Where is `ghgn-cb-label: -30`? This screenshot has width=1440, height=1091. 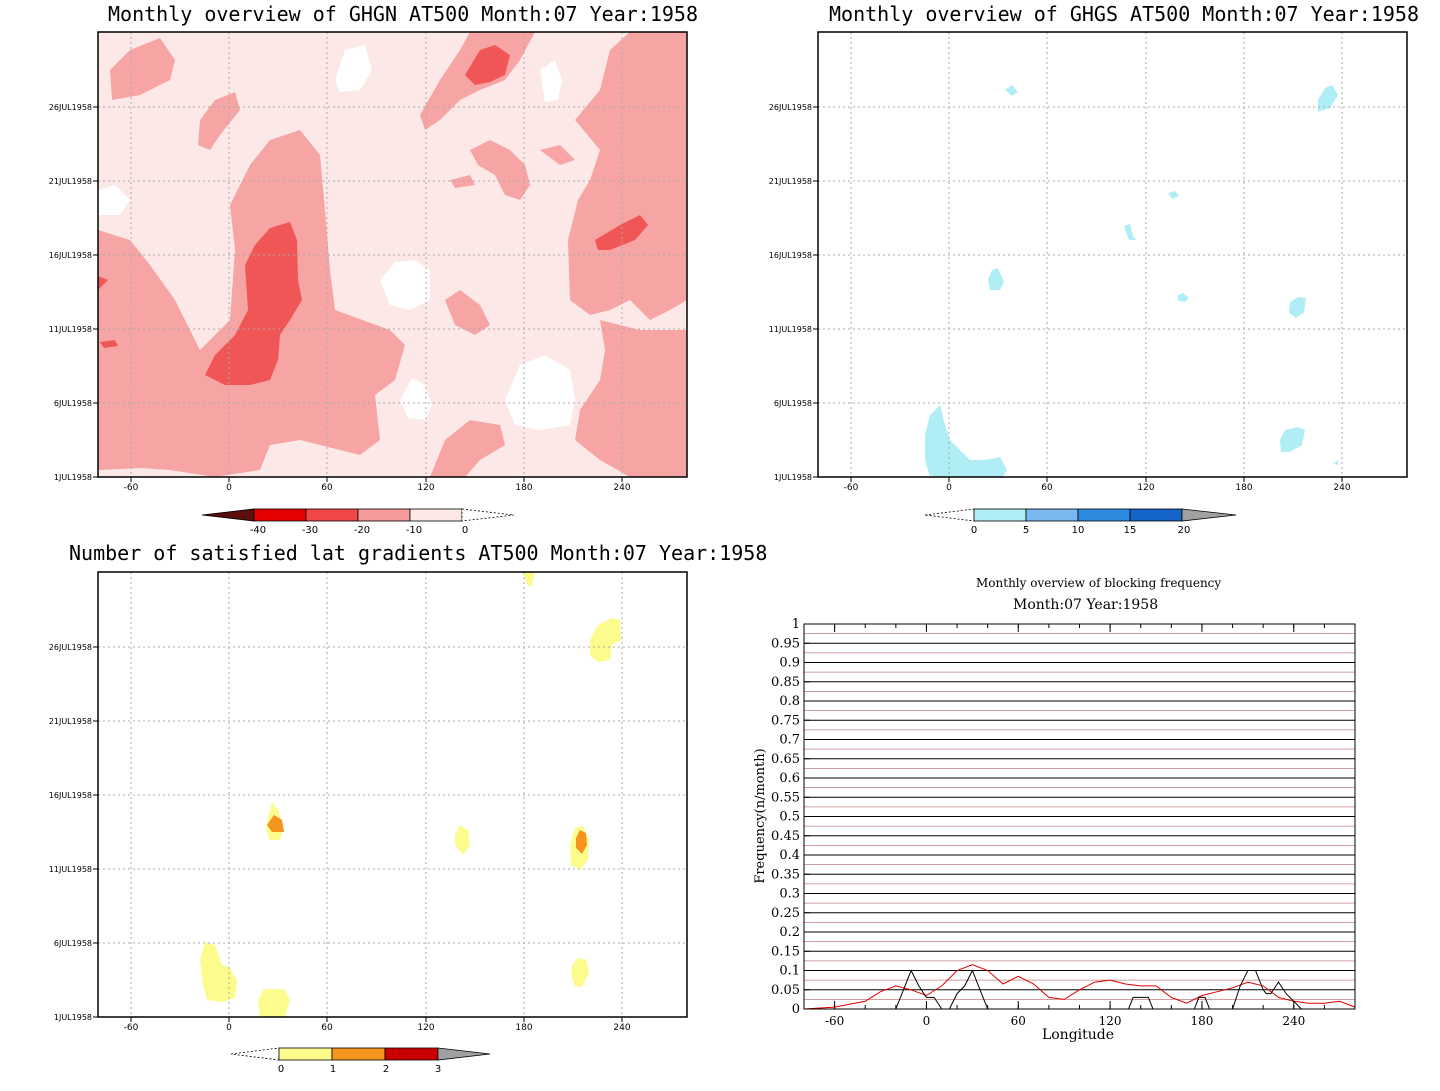
ghgn-cb-label: -30 is located at coordinates (310, 530).